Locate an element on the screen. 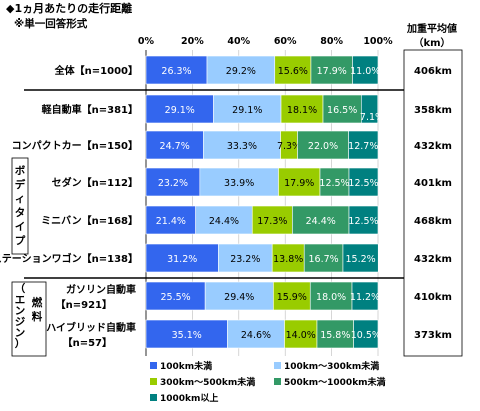  group-body-type-label: ボディタイプ is located at coordinates (20, 205).